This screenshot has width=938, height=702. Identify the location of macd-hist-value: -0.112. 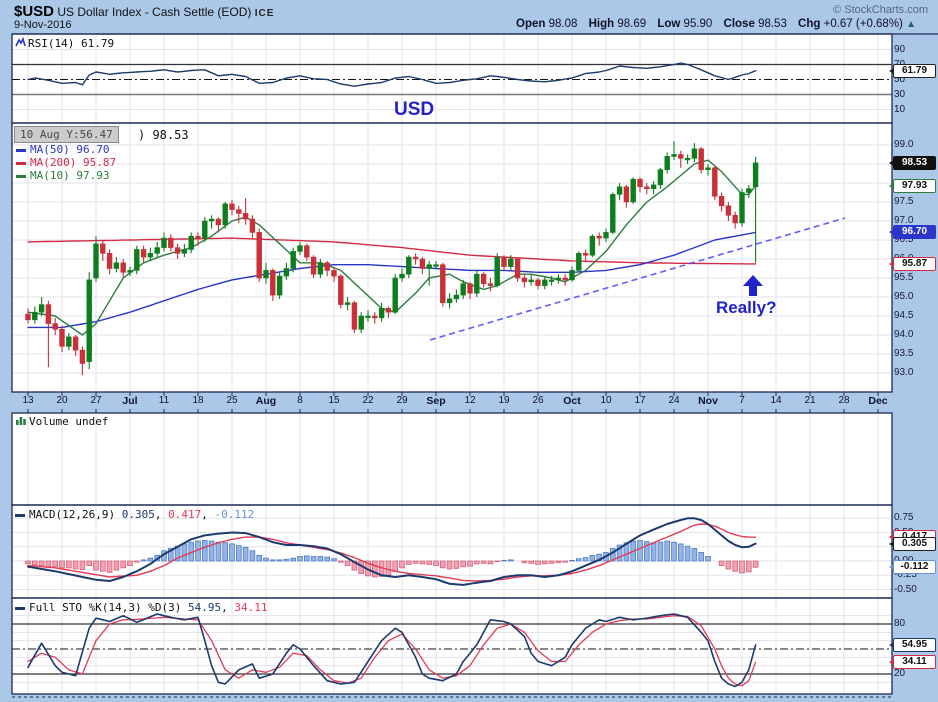
(234, 514).